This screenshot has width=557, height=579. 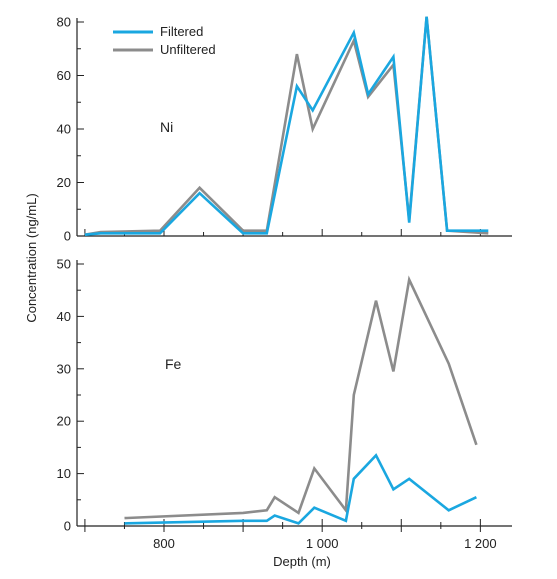 What do you see at coordinates (64, 368) in the screenshot?
I see `y-tick-label: 30` at bounding box center [64, 368].